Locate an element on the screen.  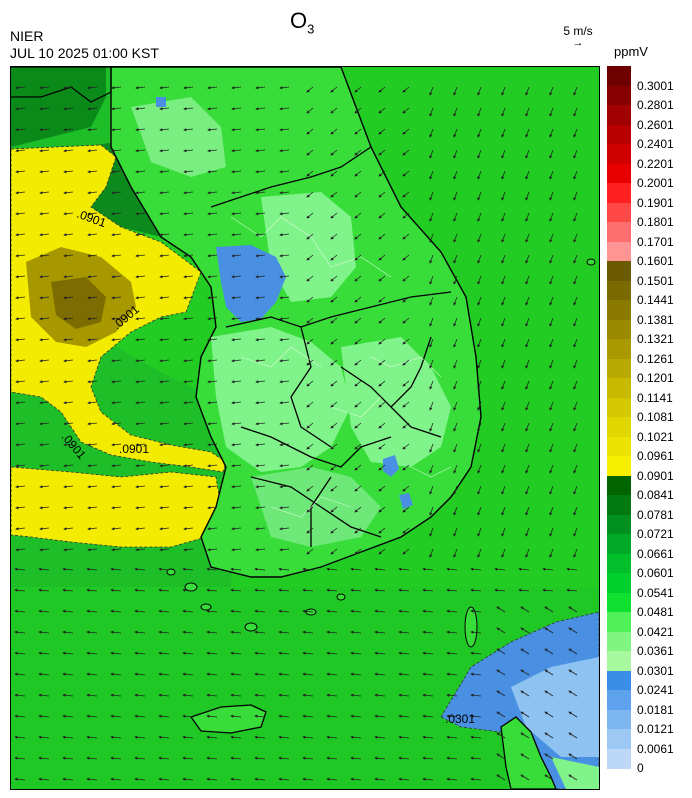
legend-label: 0.1021 is located at coordinates (655, 436).